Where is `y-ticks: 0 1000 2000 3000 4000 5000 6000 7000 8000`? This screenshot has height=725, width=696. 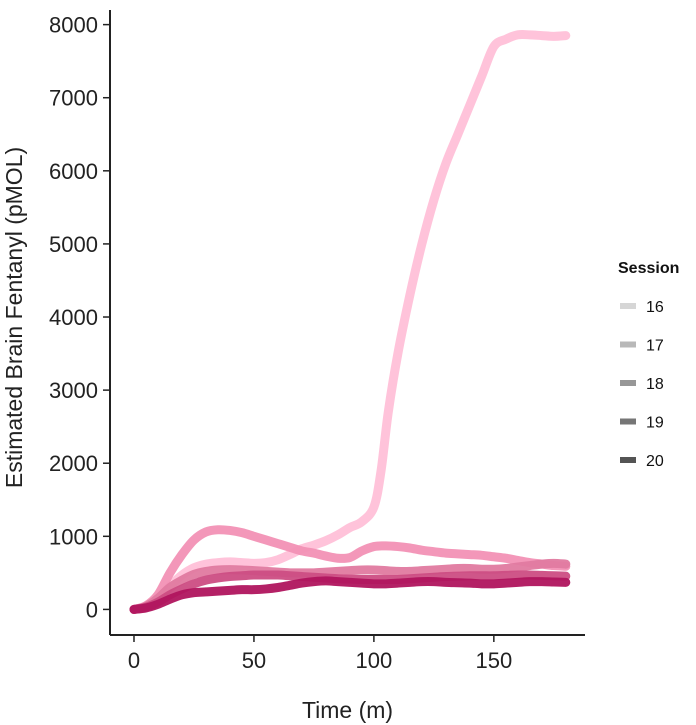
y-ticks: 0 1000 2000 3000 4000 5000 6000 7000 8000 is located at coordinates (79, 317).